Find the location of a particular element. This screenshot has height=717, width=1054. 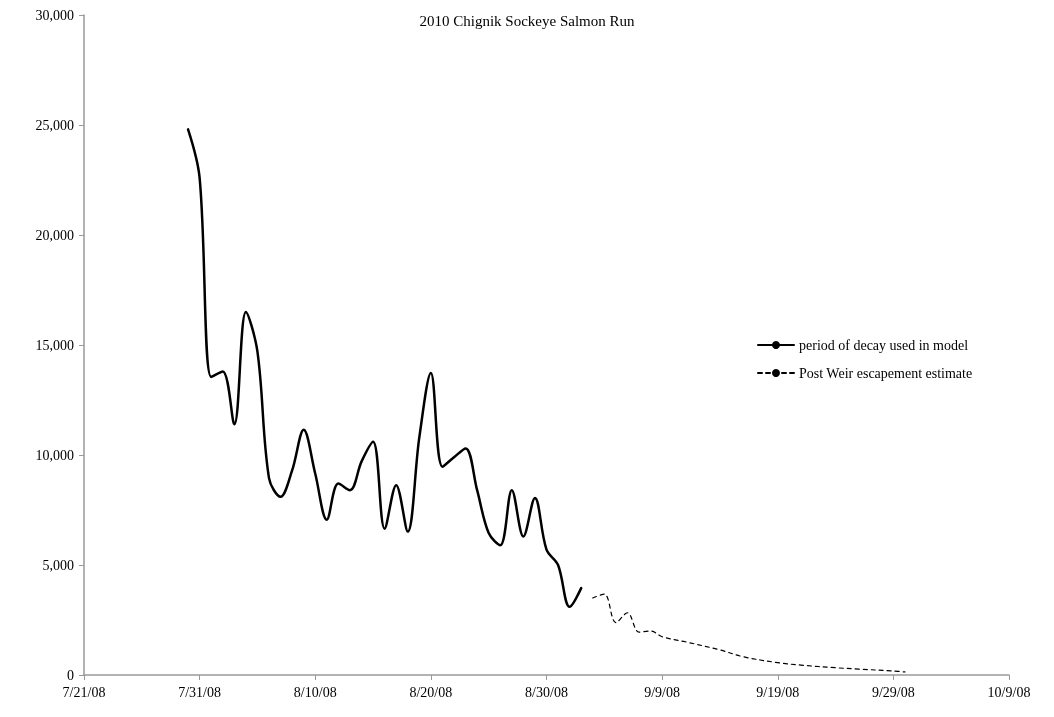

line-series is located at coordinates (749, 633).